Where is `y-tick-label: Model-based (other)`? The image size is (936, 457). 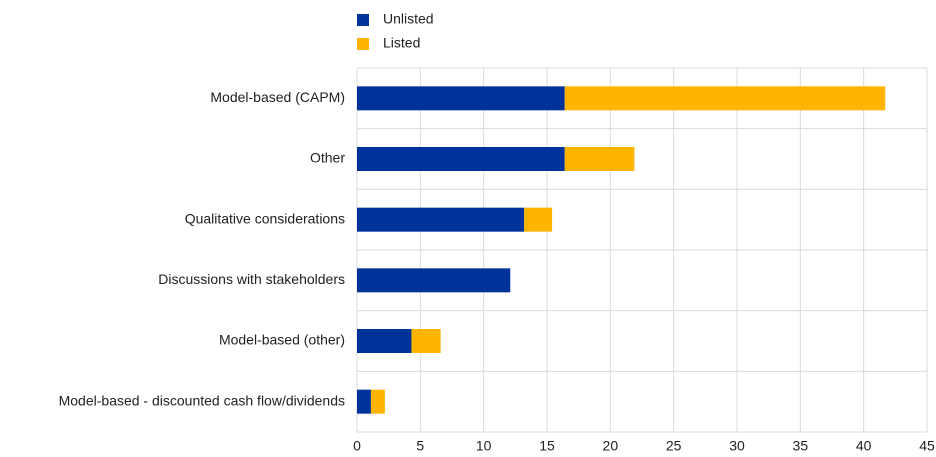
y-tick-label: Model-based (other) is located at coordinates (282, 340).